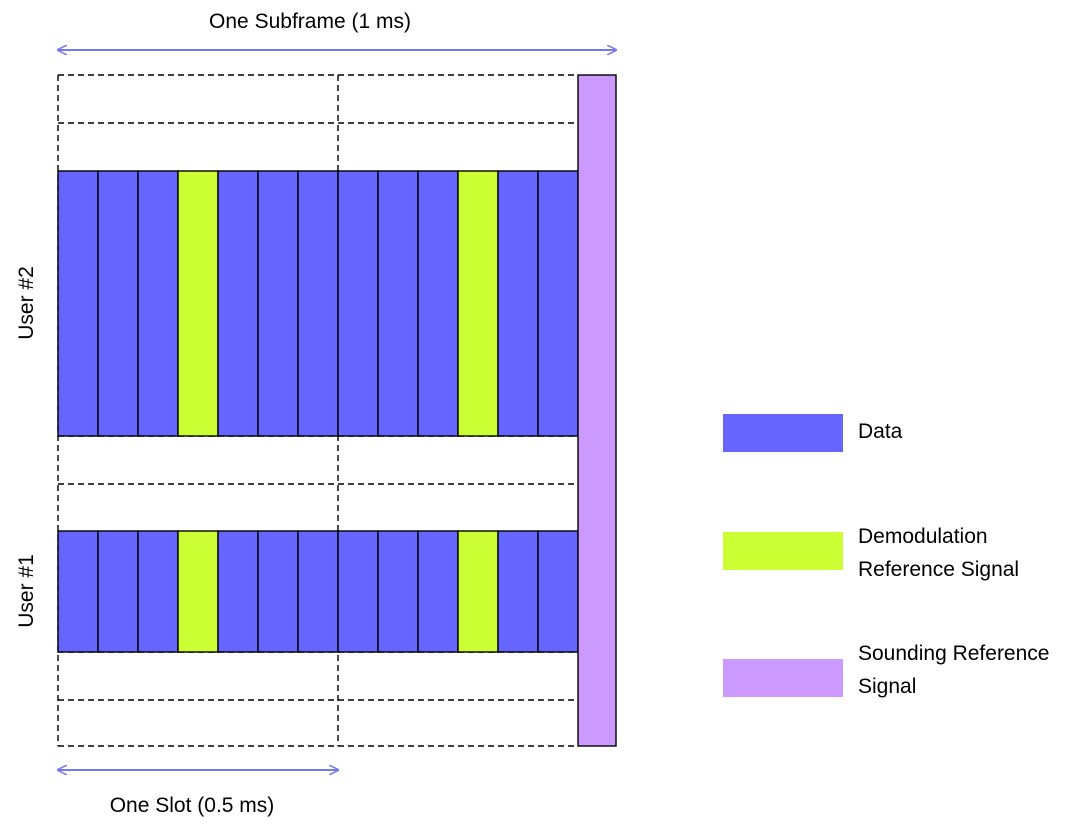  Describe the element at coordinates (880, 431) in the screenshot. I see `legend-data-label: Data` at that location.